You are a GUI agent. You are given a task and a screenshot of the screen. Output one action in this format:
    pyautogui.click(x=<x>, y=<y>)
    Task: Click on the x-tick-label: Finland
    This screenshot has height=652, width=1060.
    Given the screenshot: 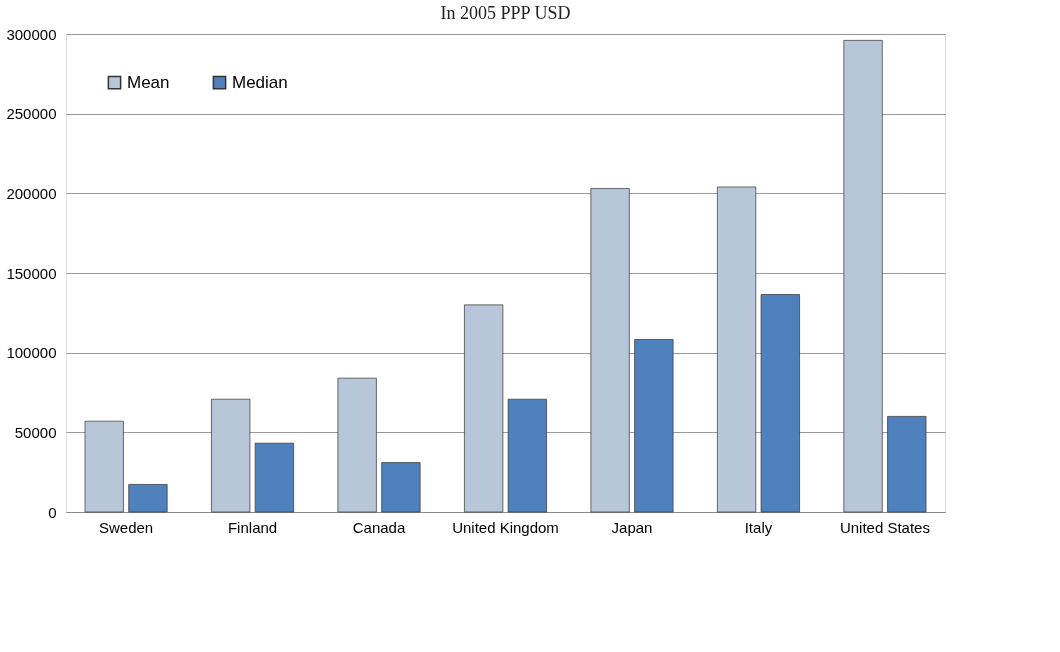 What is the action you would take?
    pyautogui.click(x=252, y=527)
    